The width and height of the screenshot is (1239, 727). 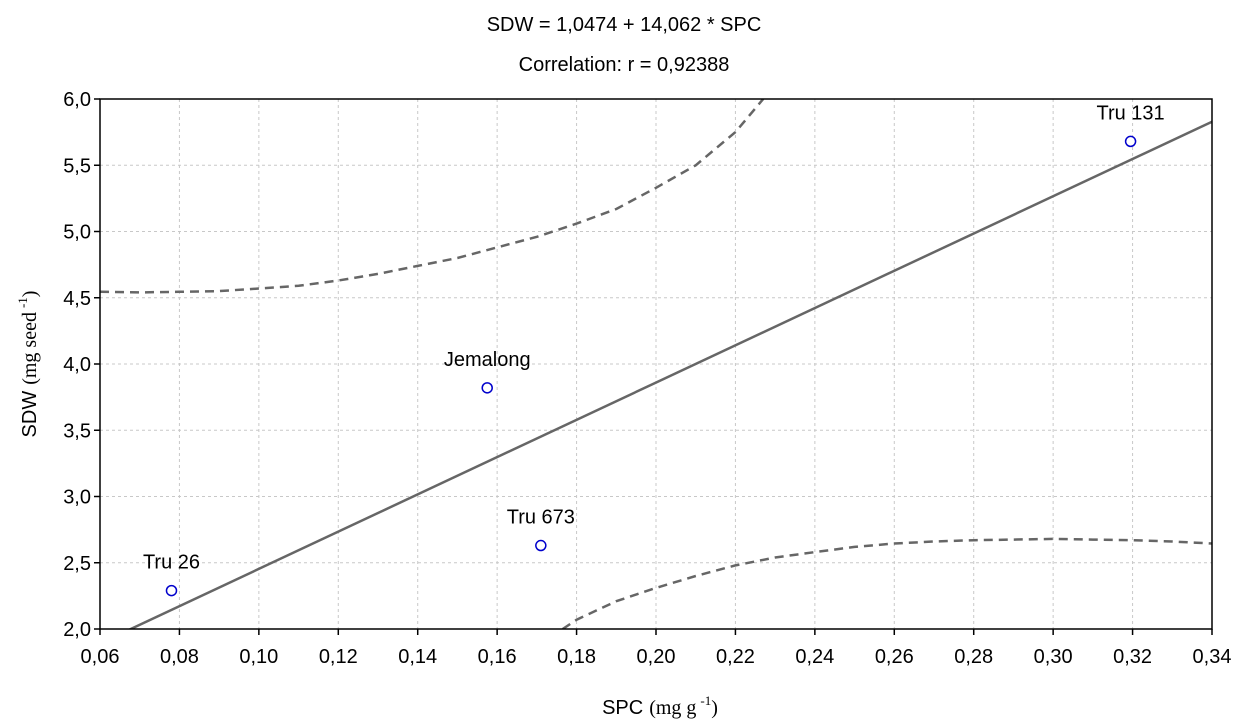 I want to click on y-axis-label: SDW (mg seed -1), so click(x=28, y=364).